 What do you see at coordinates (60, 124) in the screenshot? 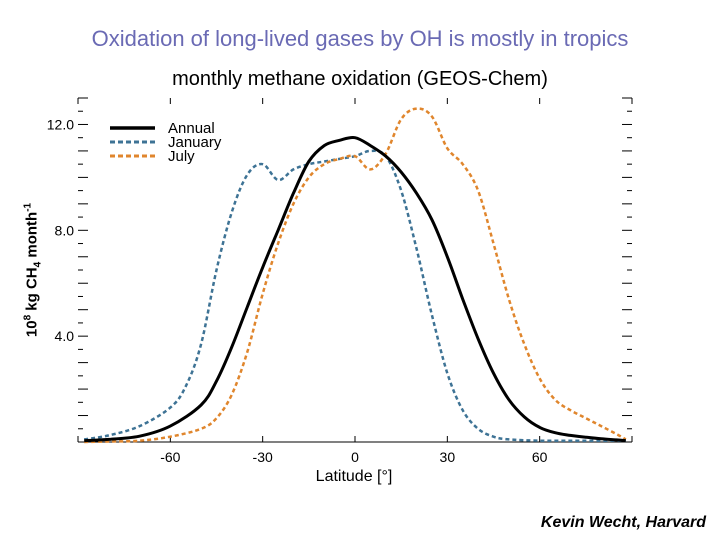
I see `y-tick-label: 12.0` at bounding box center [60, 124].